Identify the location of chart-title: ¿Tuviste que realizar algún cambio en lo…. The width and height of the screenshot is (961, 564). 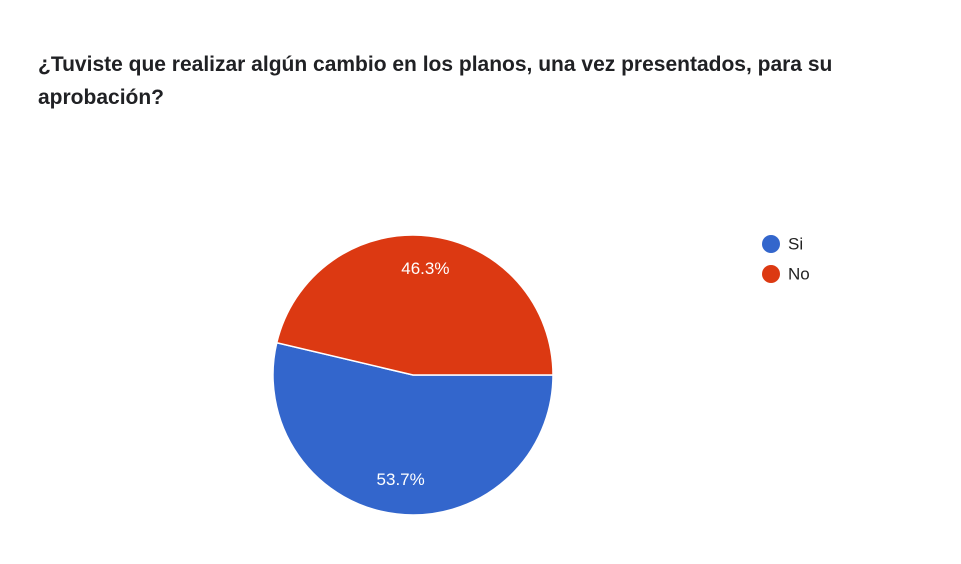
(435, 81).